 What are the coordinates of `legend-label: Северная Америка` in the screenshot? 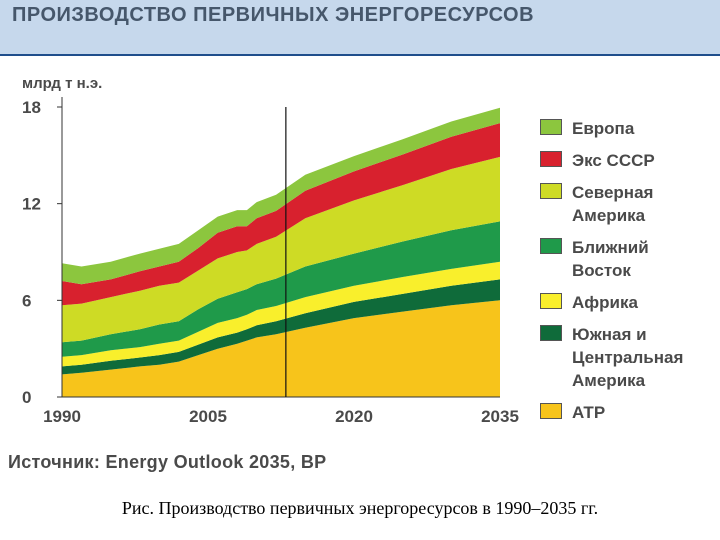 It's located at (612, 204).